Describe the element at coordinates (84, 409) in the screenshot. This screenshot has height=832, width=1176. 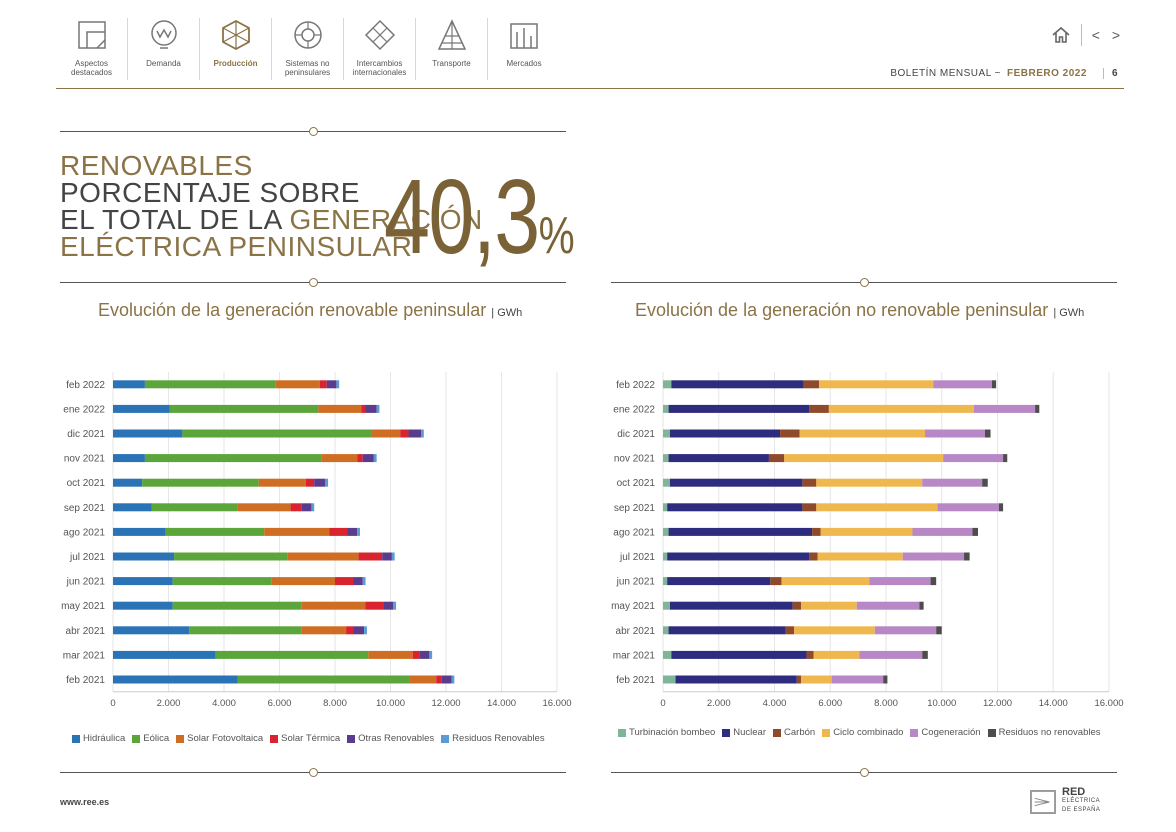
I see `y-tick-label: ene 2022` at that location.